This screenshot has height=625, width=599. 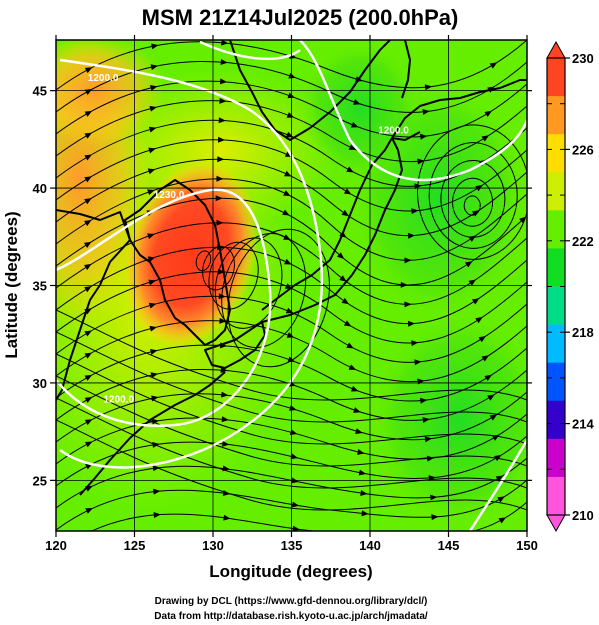 I want to click on coastline-kyushu, so click(x=235, y=345).